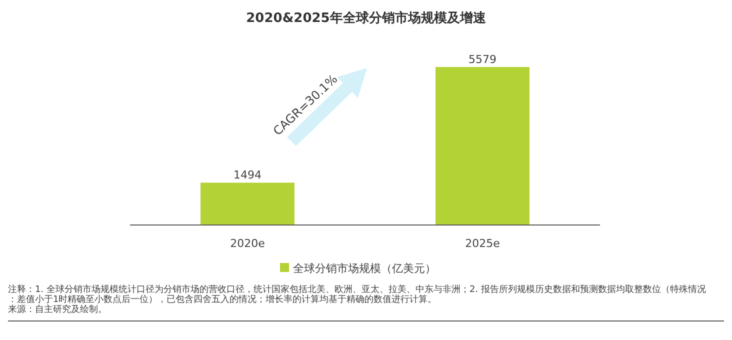 The image size is (732, 340). I want to click on source-note: 来源：自主研究及绘制。, so click(57, 309).